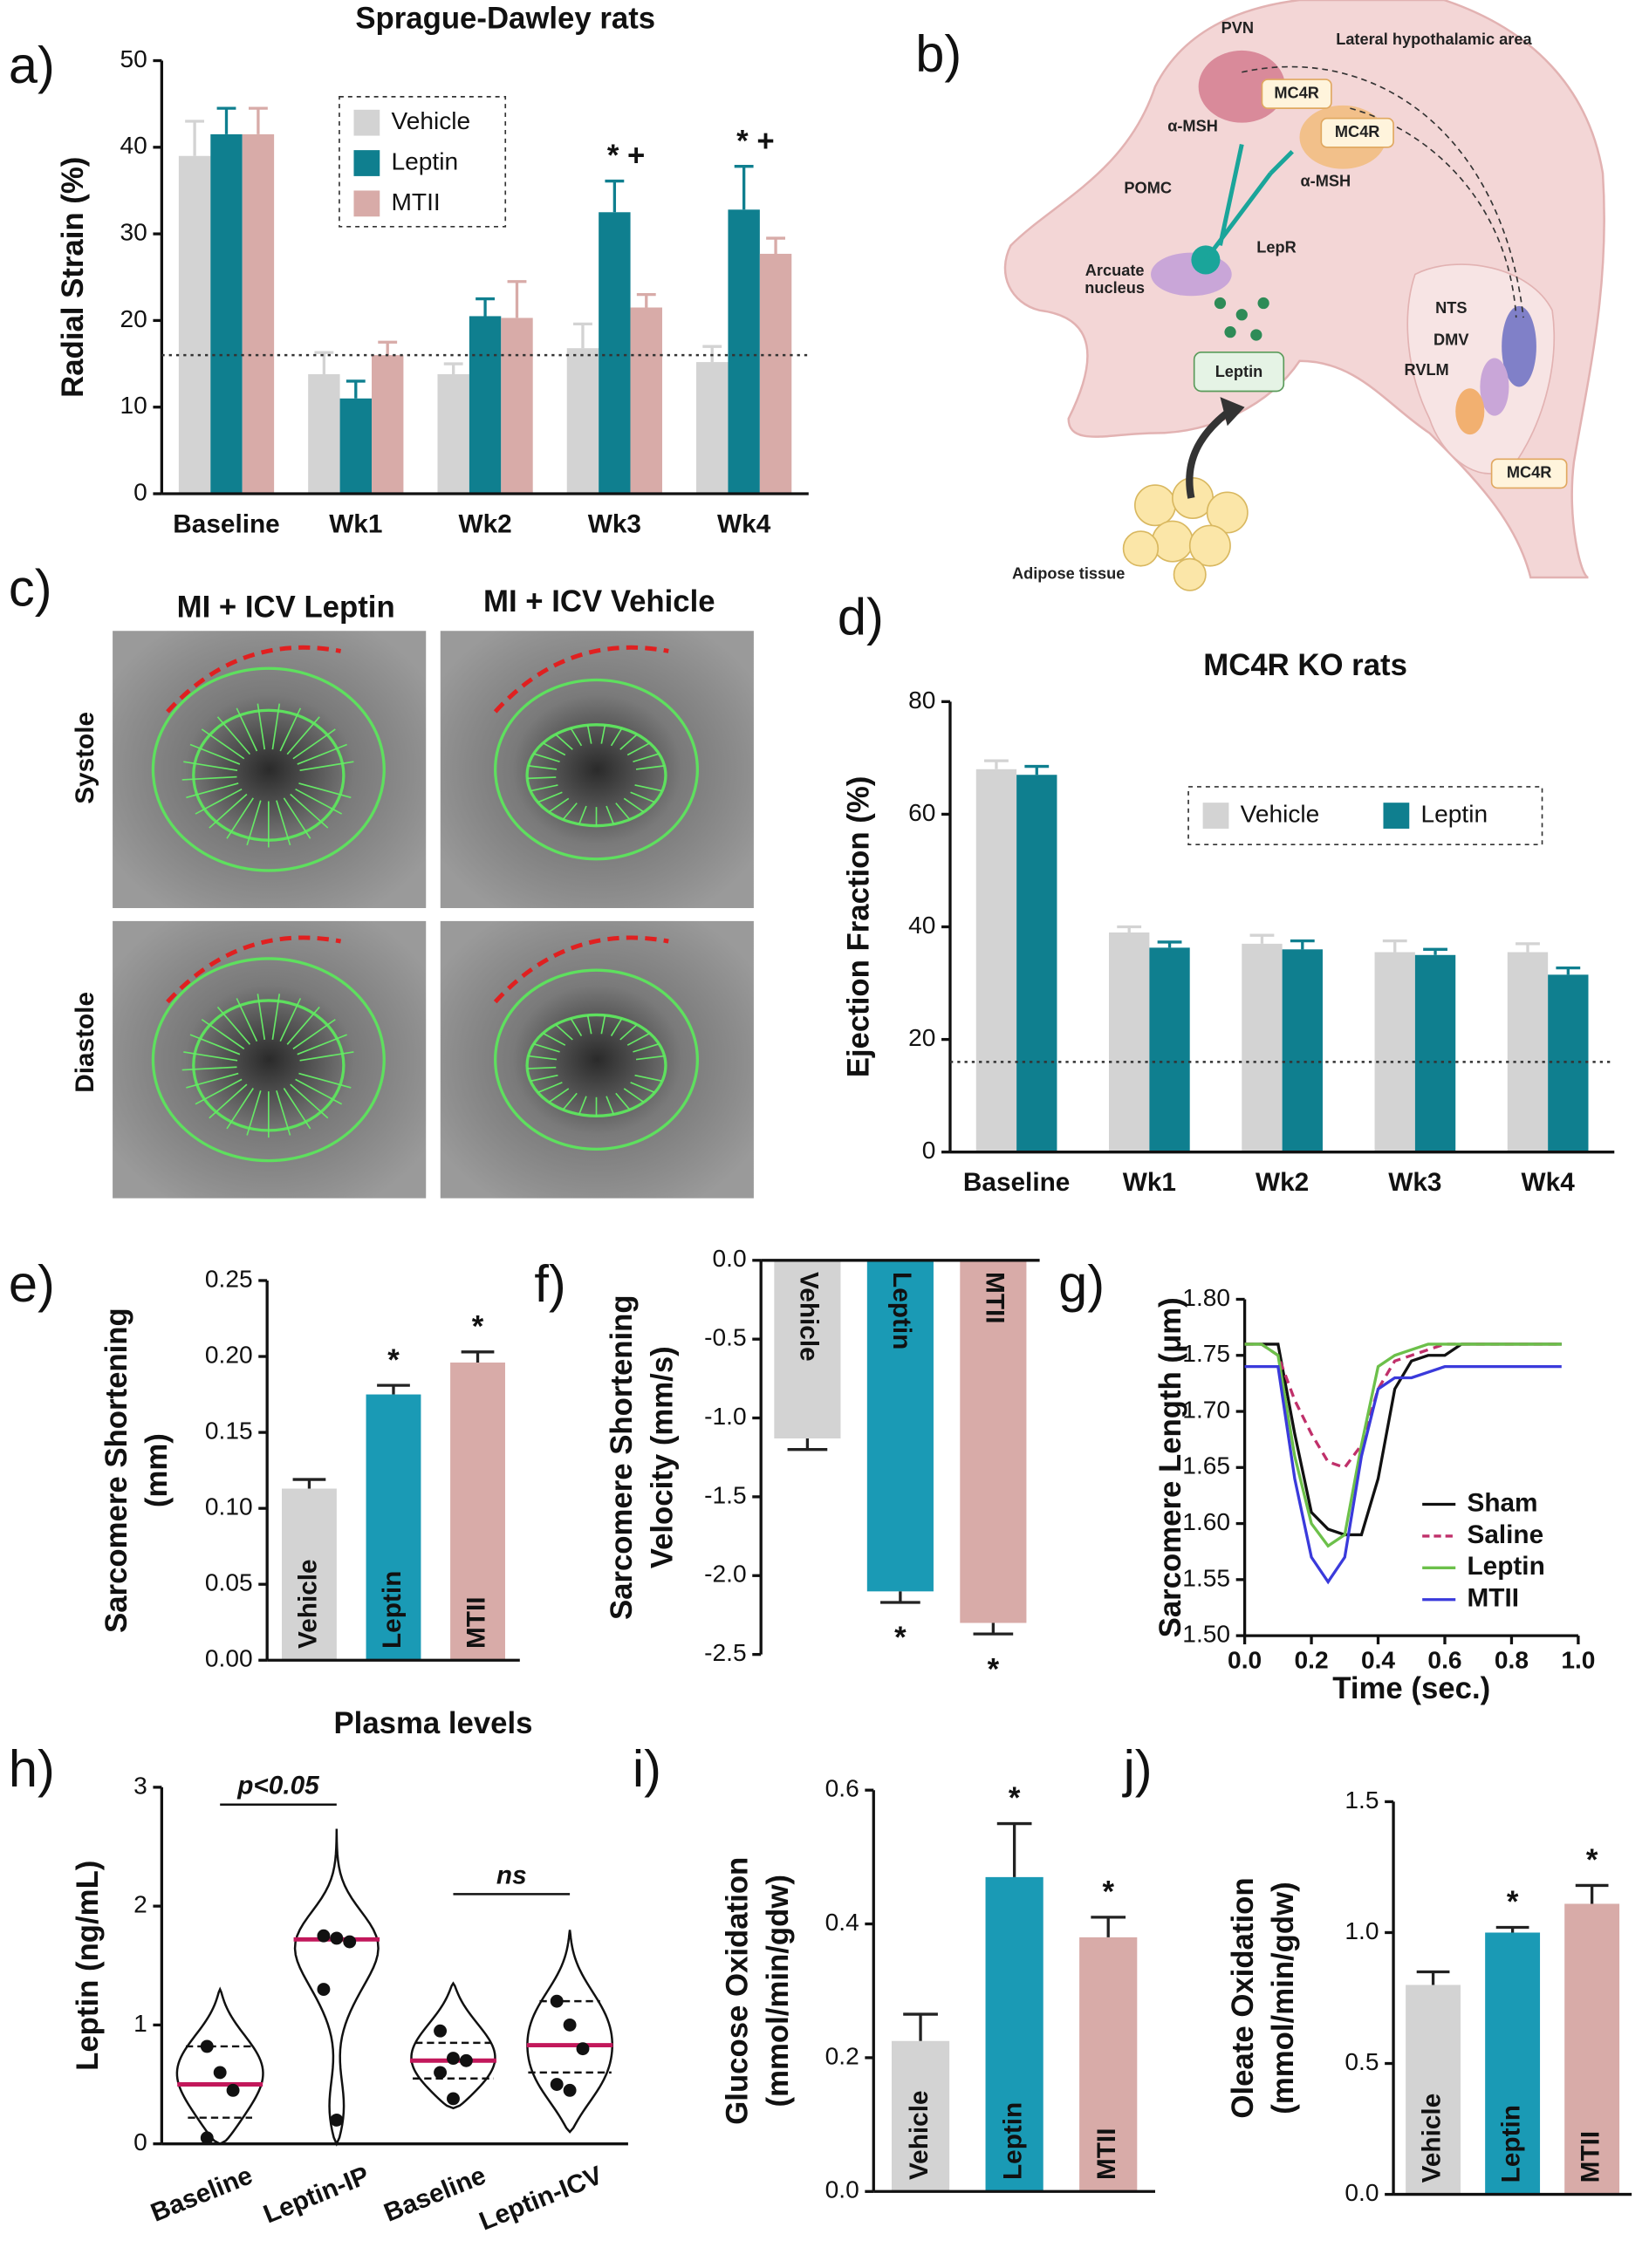 The image size is (1649, 2268). What do you see at coordinates (842, 2055) in the screenshot?
I see `y-tick-label: 0.2` at bounding box center [842, 2055].